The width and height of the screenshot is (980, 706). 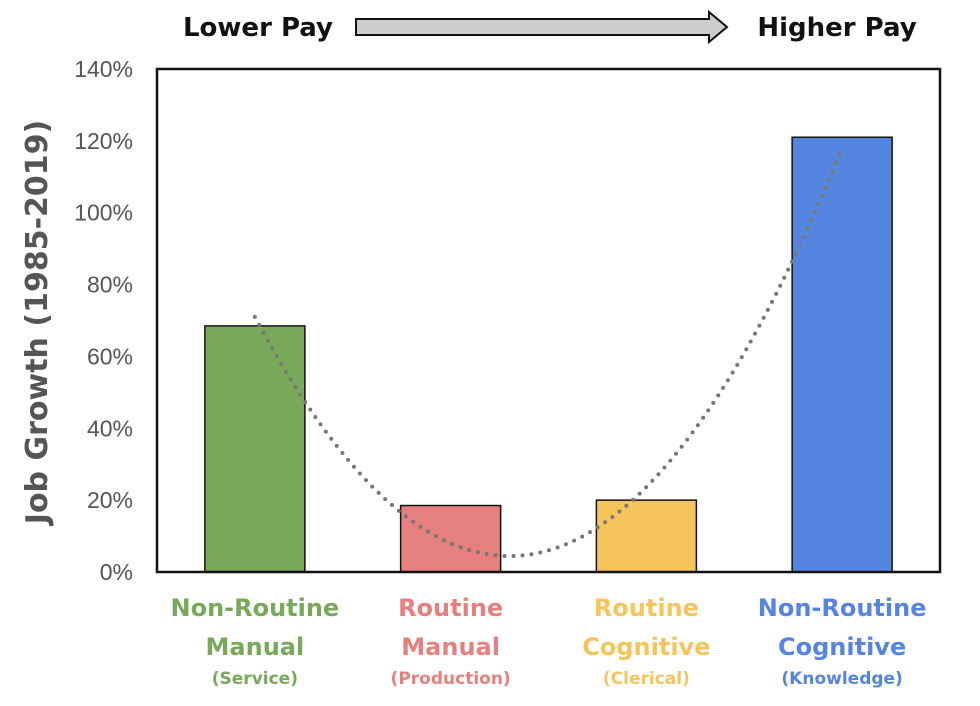 I want to click on category-sublabel: (Clerical), so click(x=646, y=679).